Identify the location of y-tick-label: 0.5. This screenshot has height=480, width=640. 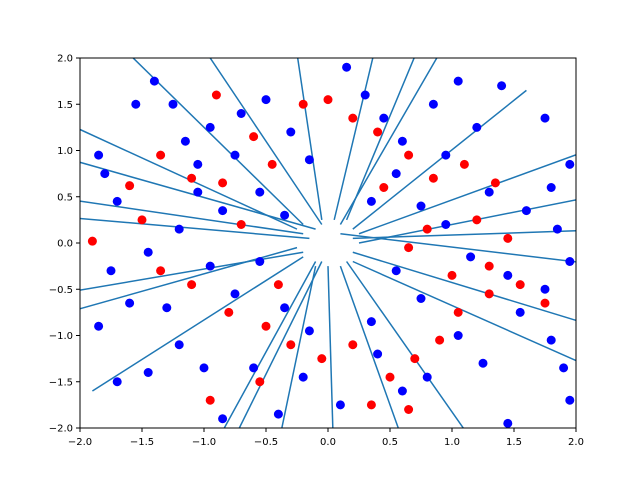
(65, 197).